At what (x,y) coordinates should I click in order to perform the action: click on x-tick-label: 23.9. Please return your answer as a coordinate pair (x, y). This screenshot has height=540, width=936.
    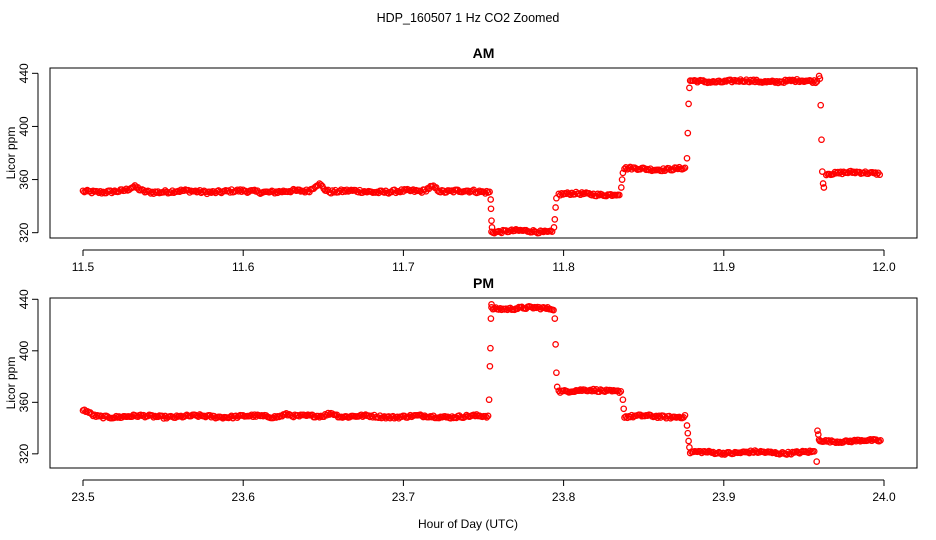
    Looking at the image, I should click on (724, 497).